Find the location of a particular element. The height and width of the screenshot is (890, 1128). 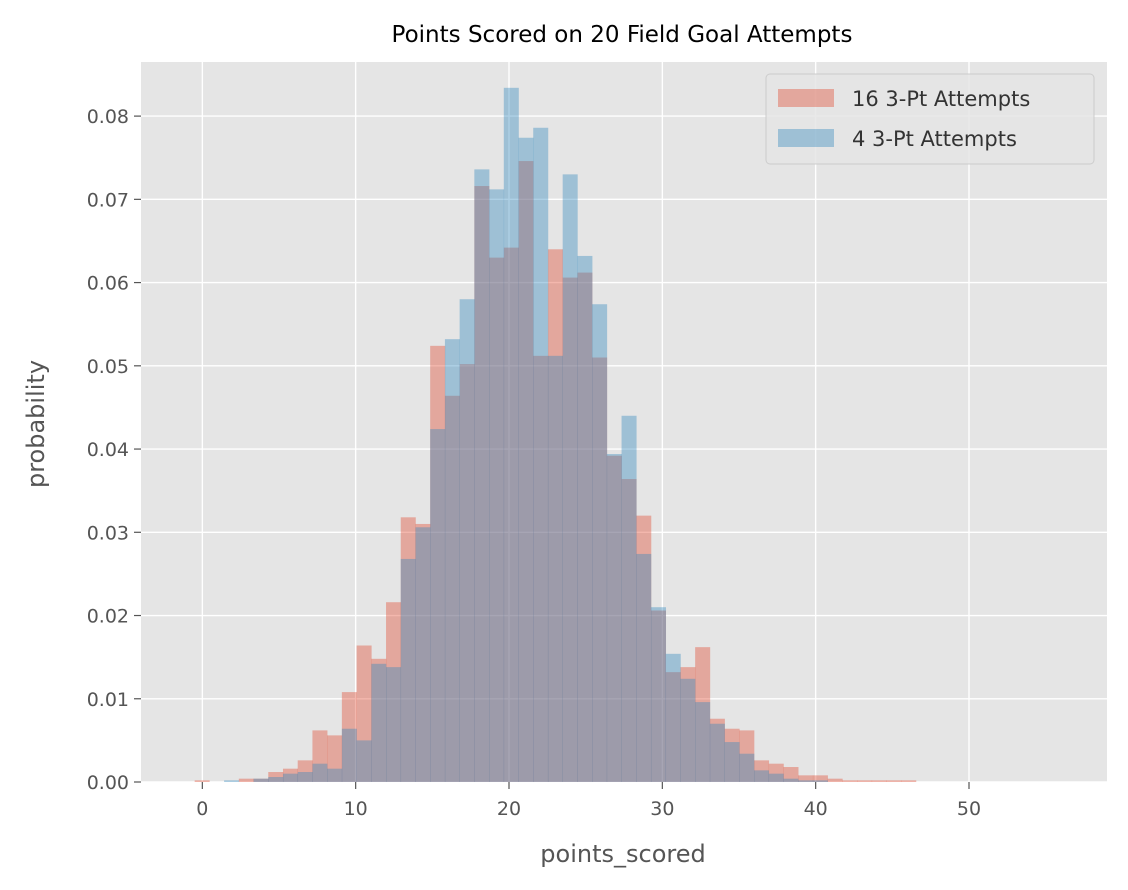

chart-title: Points Scored on 20 Field Goal Attempts is located at coordinates (622, 35).